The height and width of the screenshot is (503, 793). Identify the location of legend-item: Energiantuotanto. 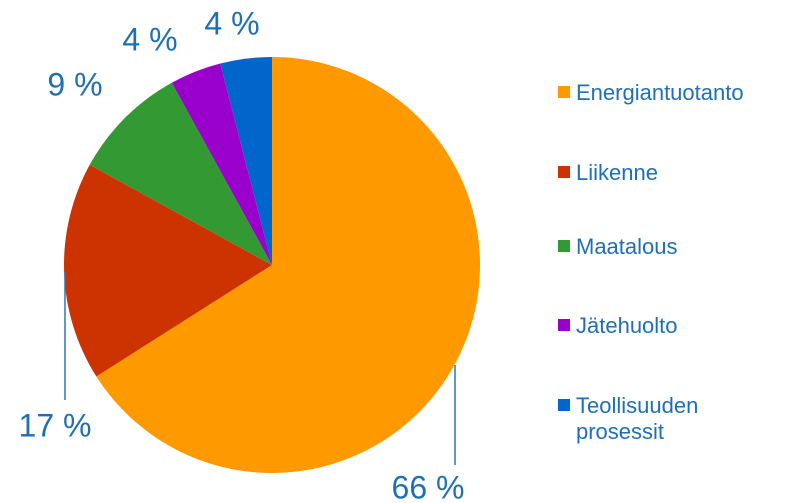
(673, 93).